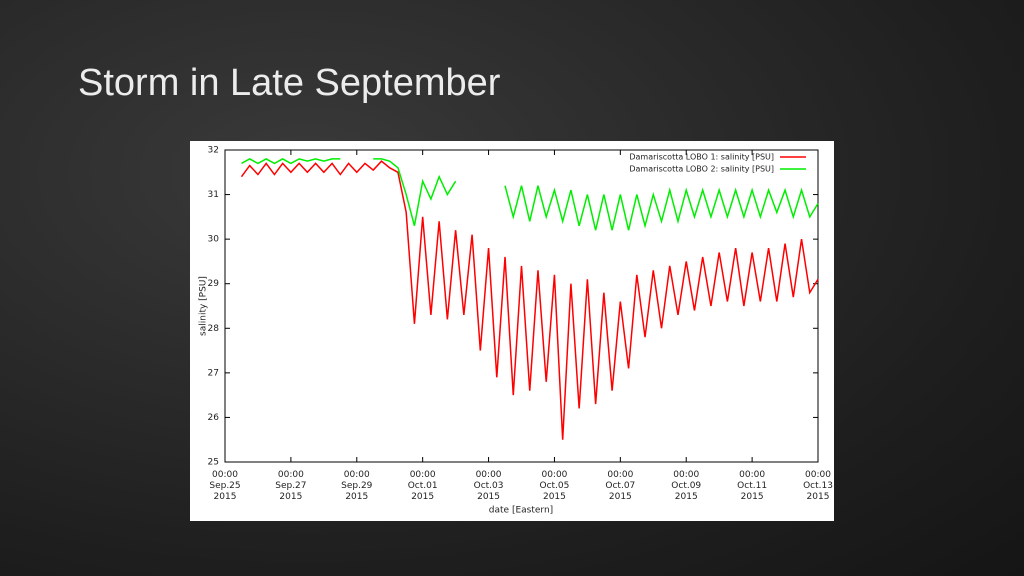  What do you see at coordinates (290, 486) in the screenshot?
I see `x-tick-label: 00:00 Sep.27 2015` at bounding box center [290, 486].